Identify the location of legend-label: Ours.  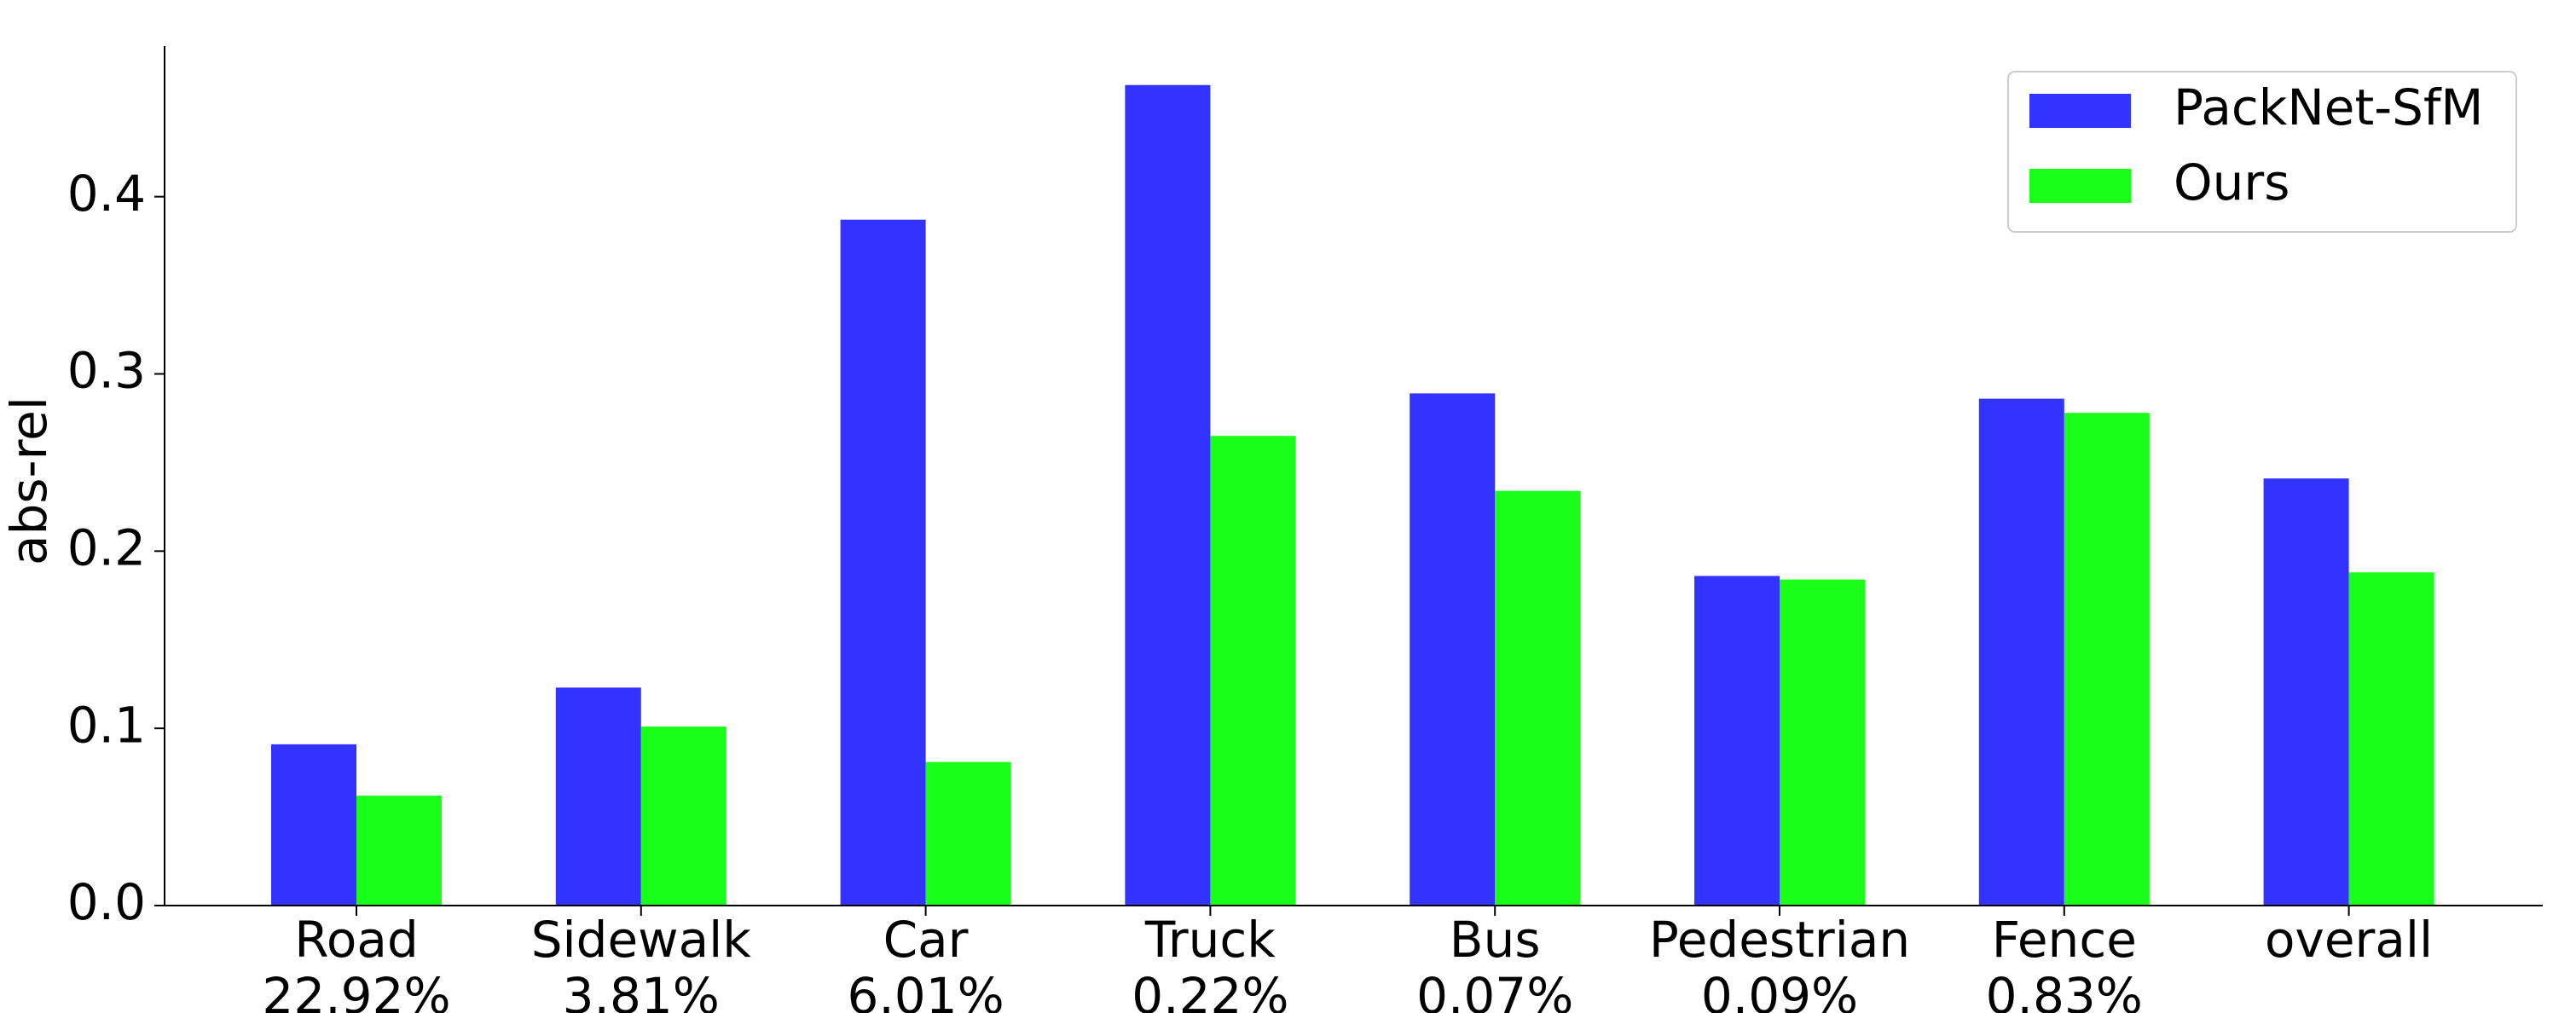
(2231, 182).